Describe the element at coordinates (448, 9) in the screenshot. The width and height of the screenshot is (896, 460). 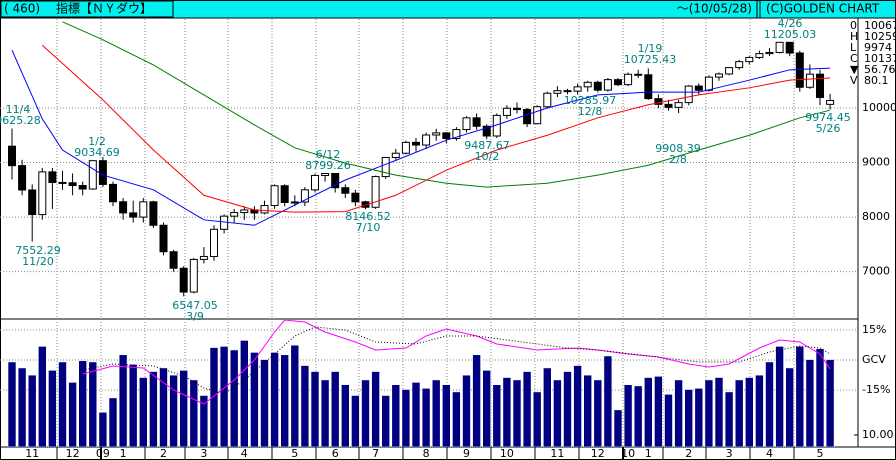
I see `header-bar` at that location.